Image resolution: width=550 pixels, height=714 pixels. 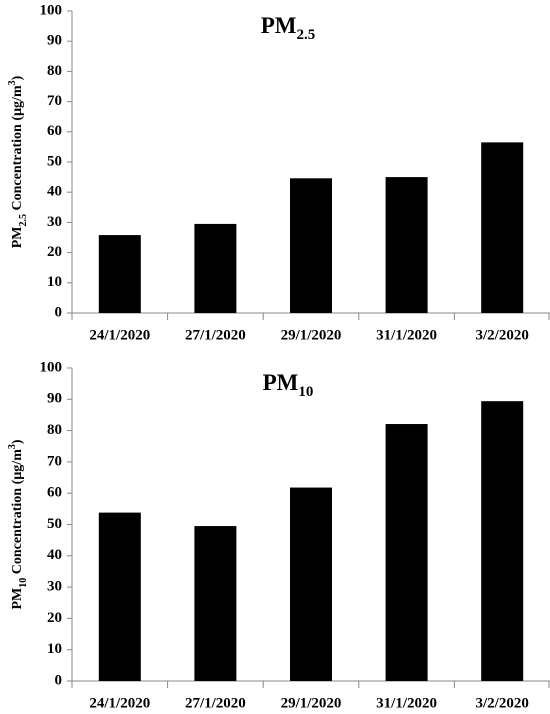 I want to click on chart-title: PM10, so click(x=288, y=385).